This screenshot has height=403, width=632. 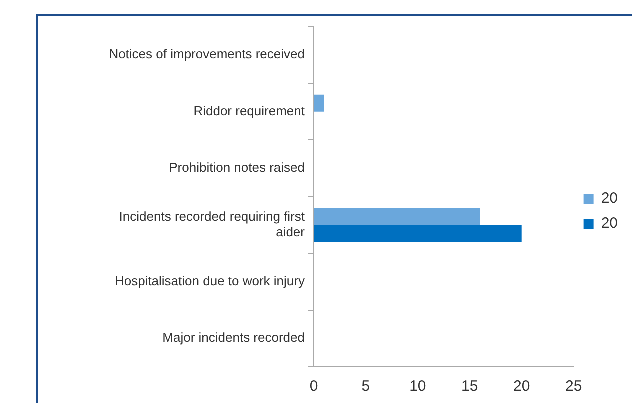 What do you see at coordinates (207, 54) in the screenshot?
I see `y-tick-label: Notices of improvements received` at bounding box center [207, 54].